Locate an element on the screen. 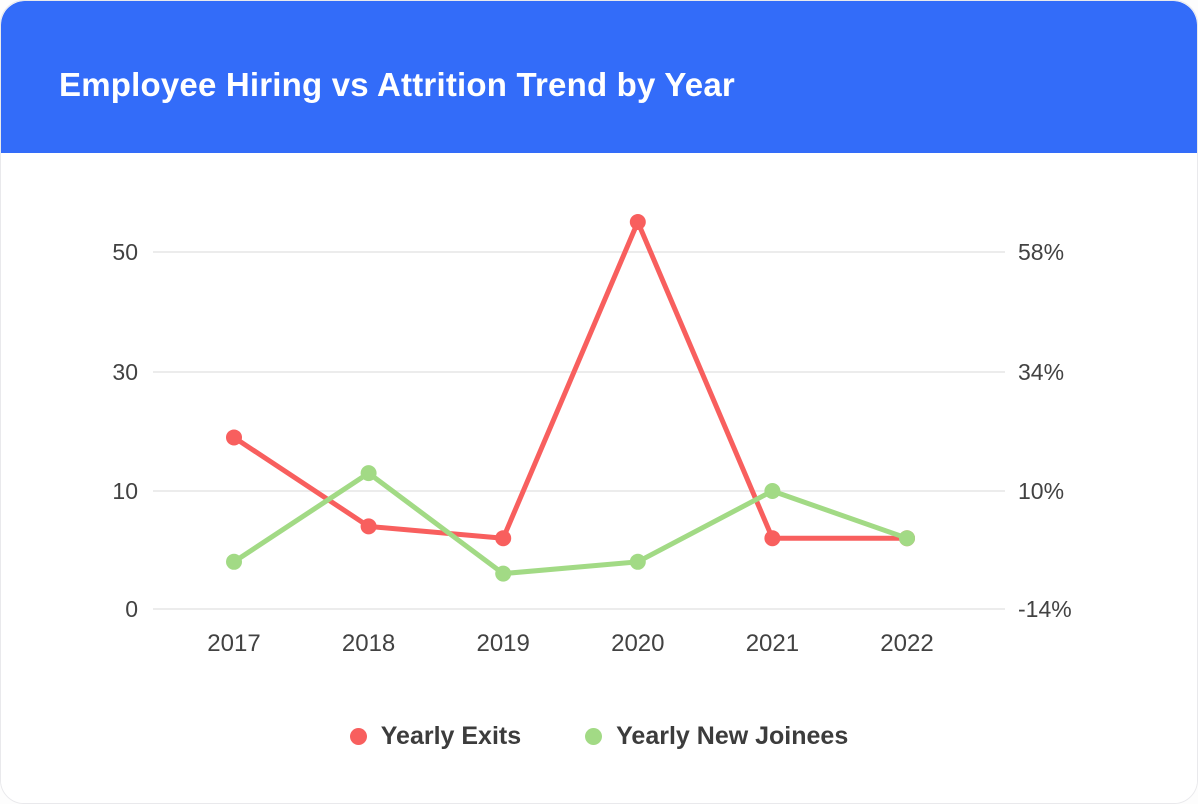  x-axis-tick-label: 2017 is located at coordinates (234, 643).